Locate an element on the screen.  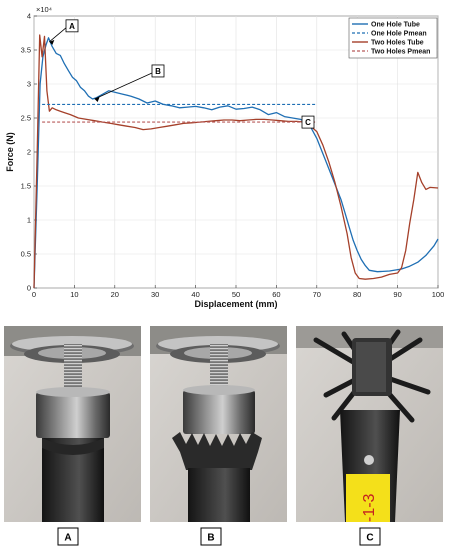
callout-label-b: B is located at coordinates (158, 71).